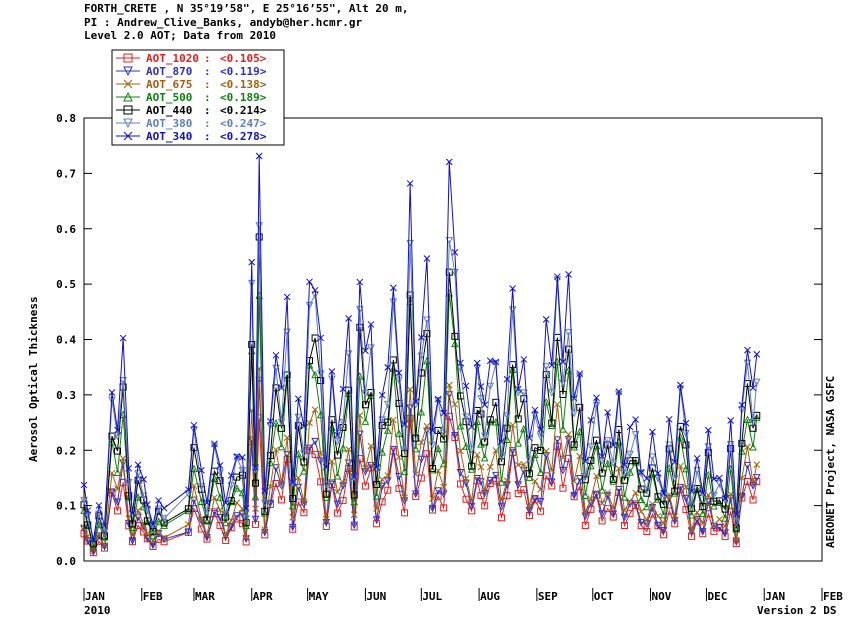 This screenshot has width=850, height=620. Describe the element at coordinates (662, 596) in the screenshot. I see `x-tick-label: NOV` at that location.